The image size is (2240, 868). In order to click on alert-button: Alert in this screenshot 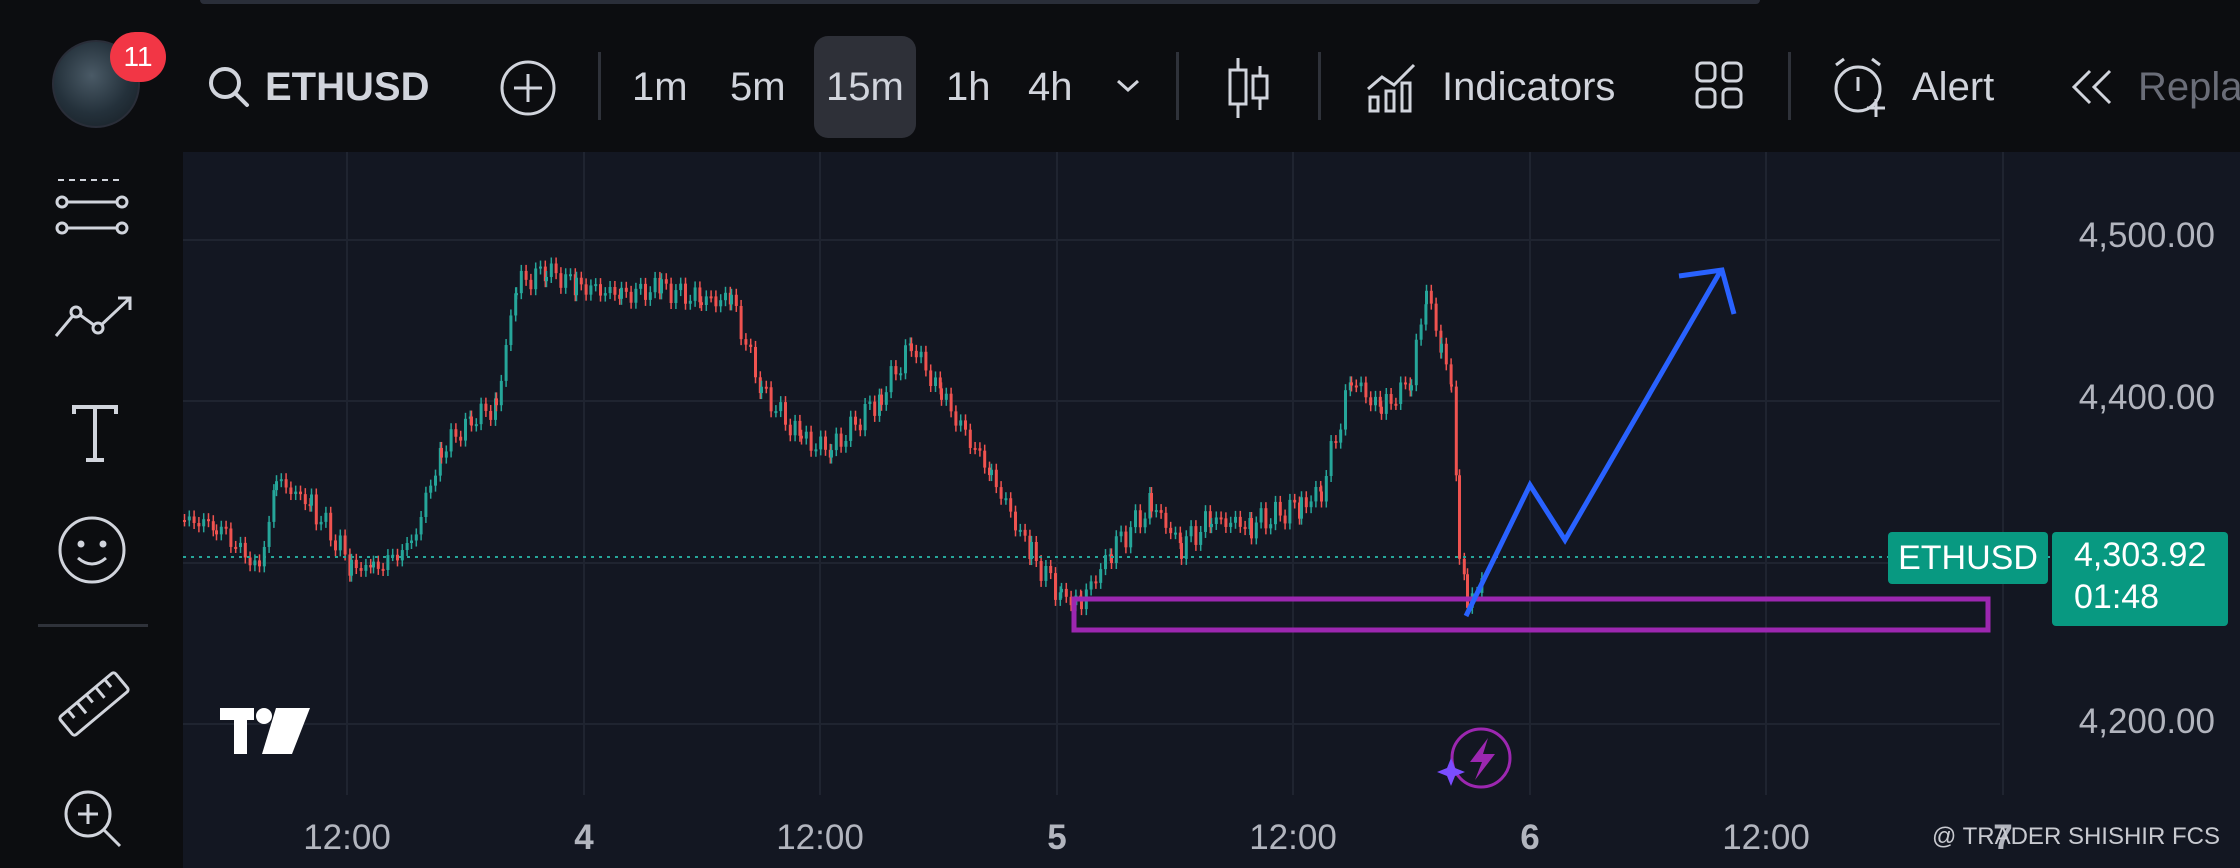, I will do `click(1912, 87)`.